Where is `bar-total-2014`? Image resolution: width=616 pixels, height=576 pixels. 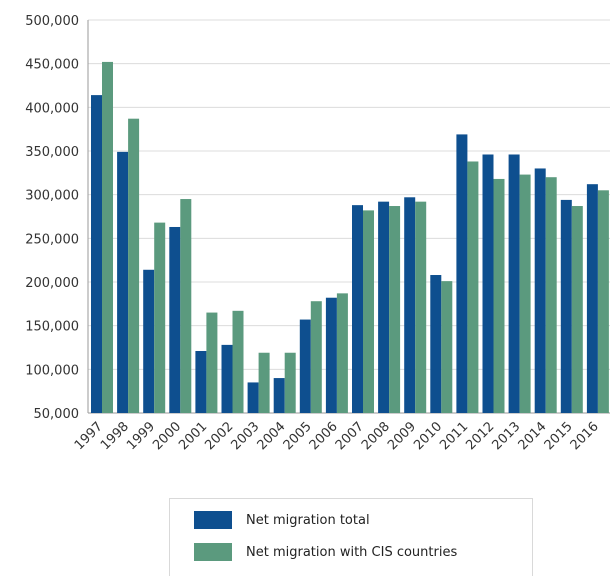
bar-total-2014 is located at coordinates (540, 290).